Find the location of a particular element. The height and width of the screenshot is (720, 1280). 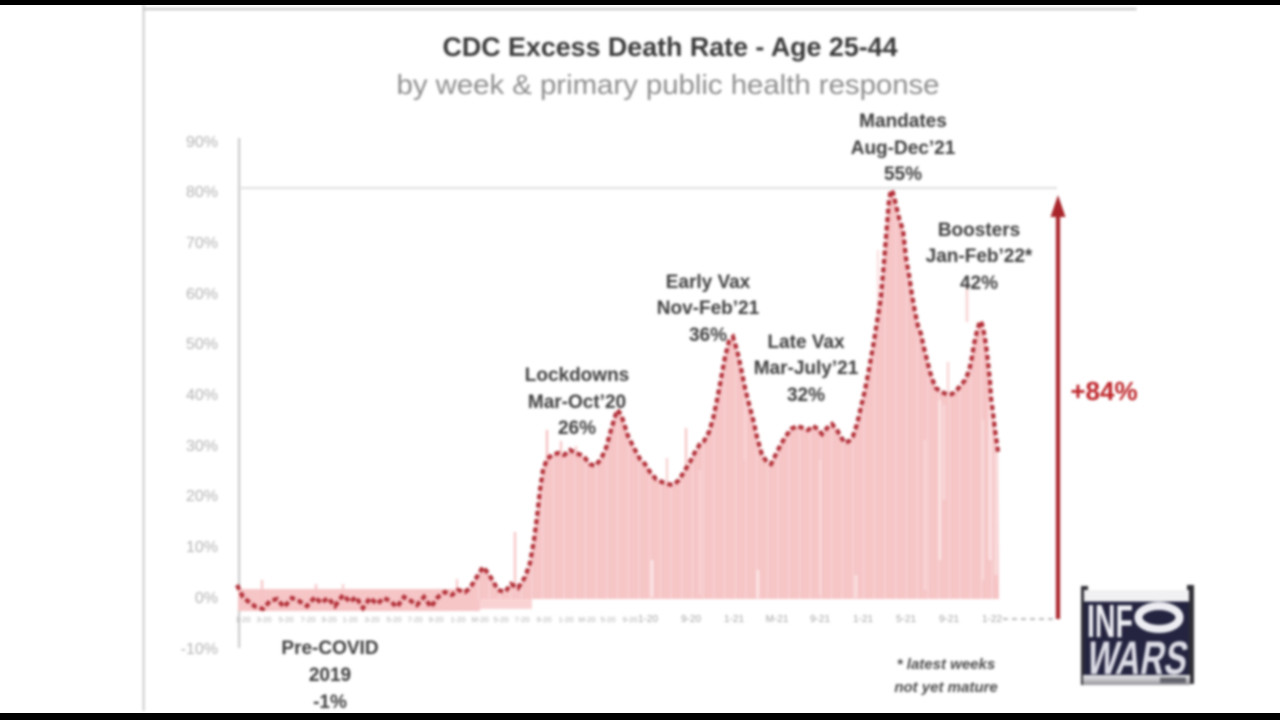

svg-text: 60% is located at coordinates (202, 294).